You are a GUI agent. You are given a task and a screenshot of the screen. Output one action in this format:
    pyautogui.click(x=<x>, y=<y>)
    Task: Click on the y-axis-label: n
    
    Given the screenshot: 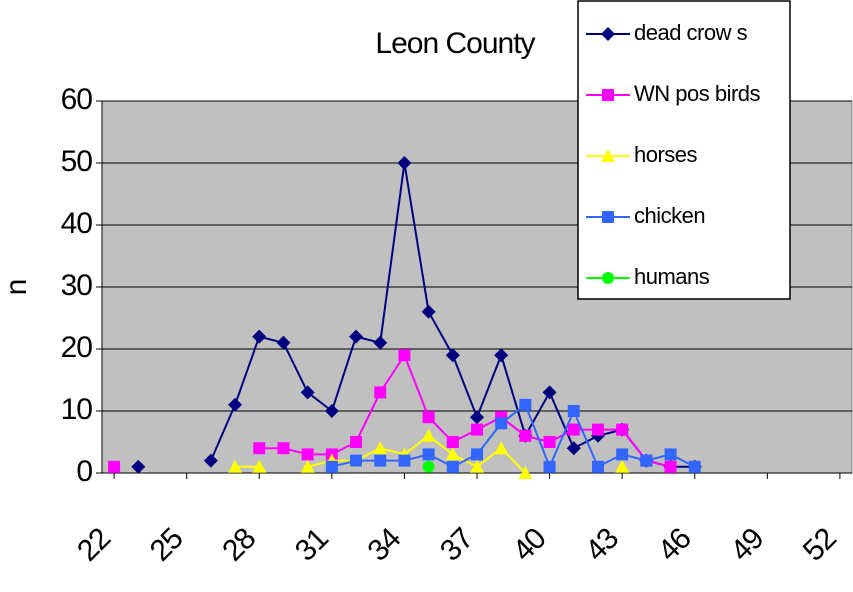 What is the action you would take?
    pyautogui.click(x=16, y=287)
    